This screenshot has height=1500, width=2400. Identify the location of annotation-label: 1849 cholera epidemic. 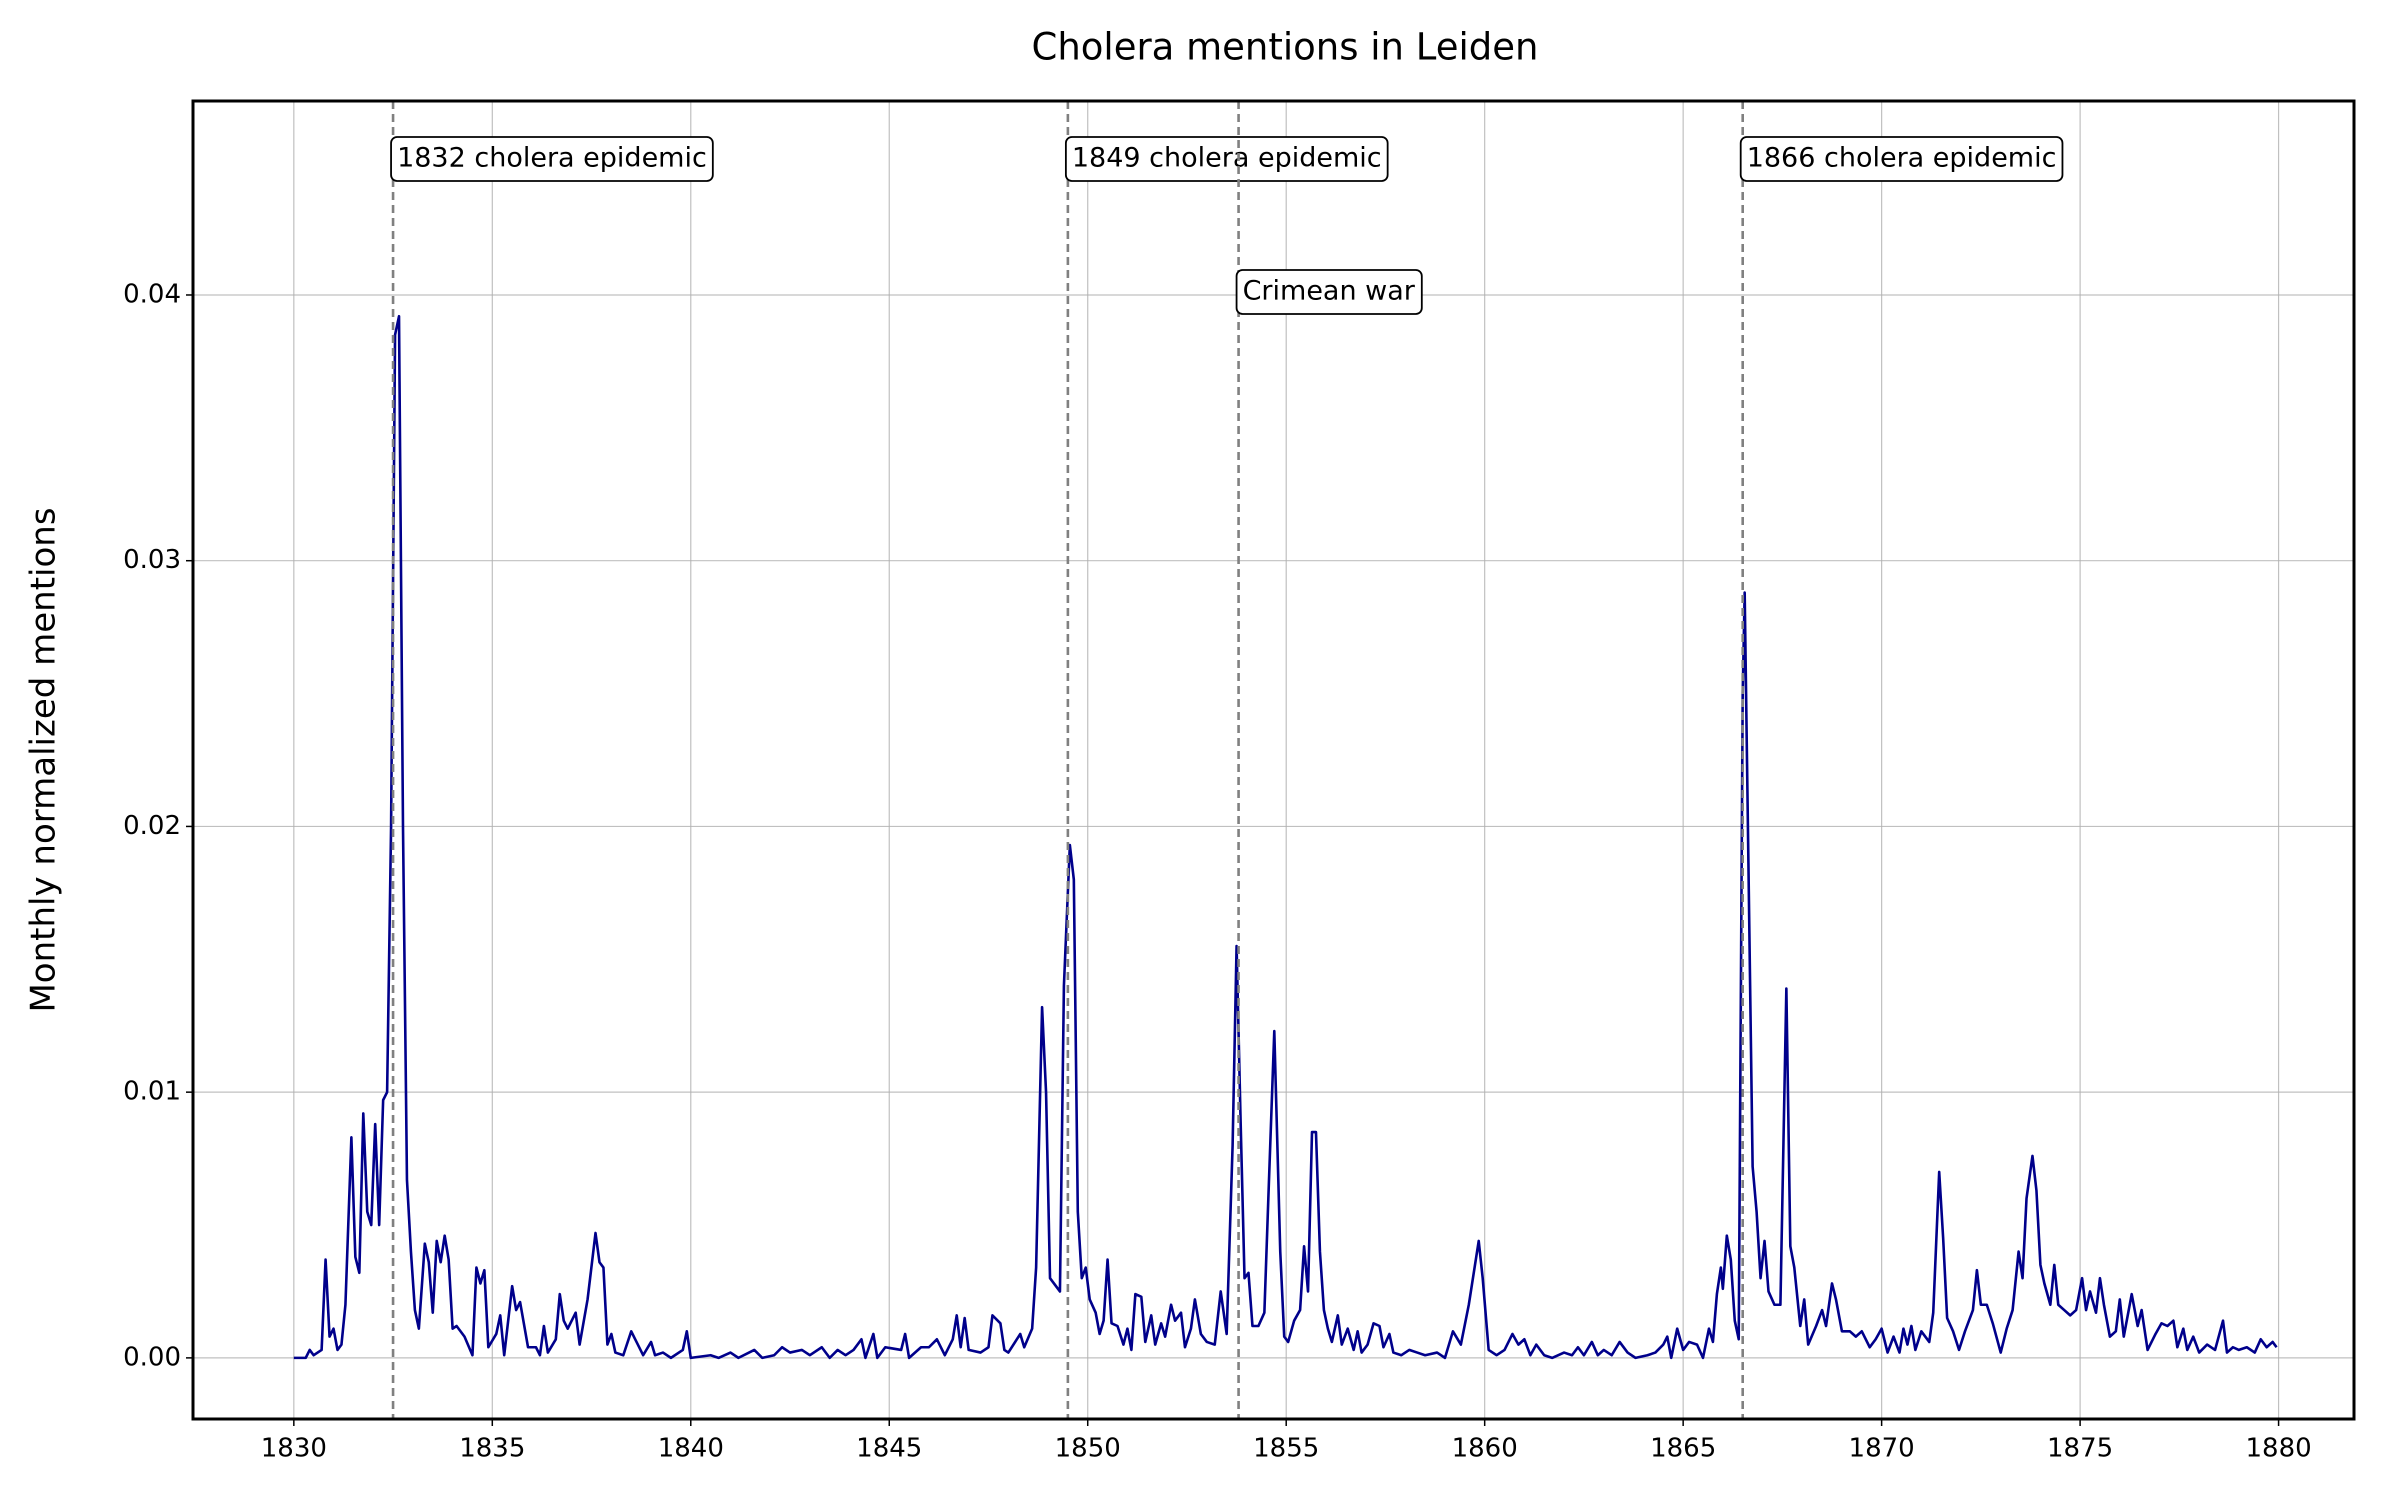
(1227, 158).